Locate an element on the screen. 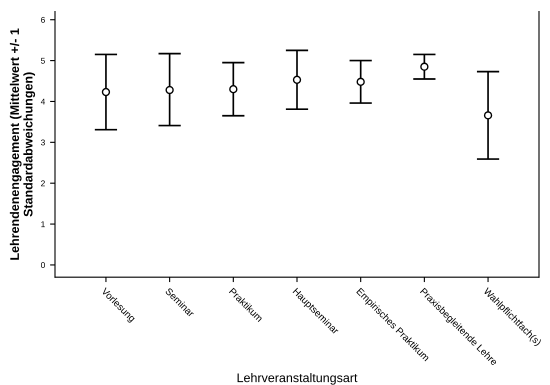 The height and width of the screenshot is (385, 550). y-tick-label: 4 is located at coordinates (43, 101).